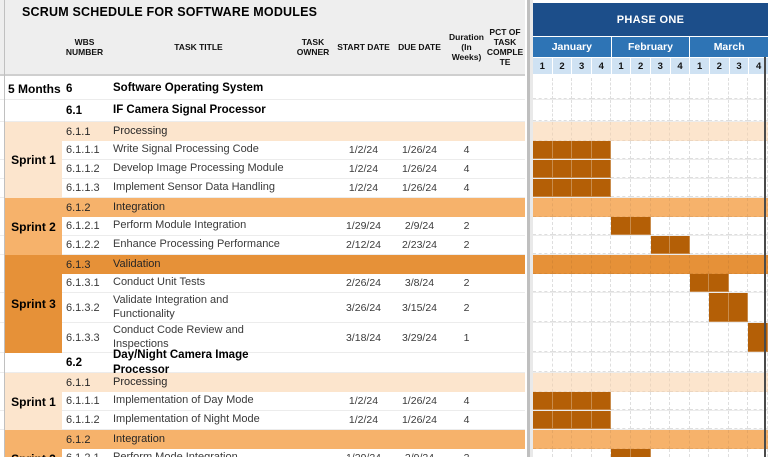 The width and height of the screenshot is (768, 457). I want to click on start-date-cell: 1/29/24, so click(363, 453).